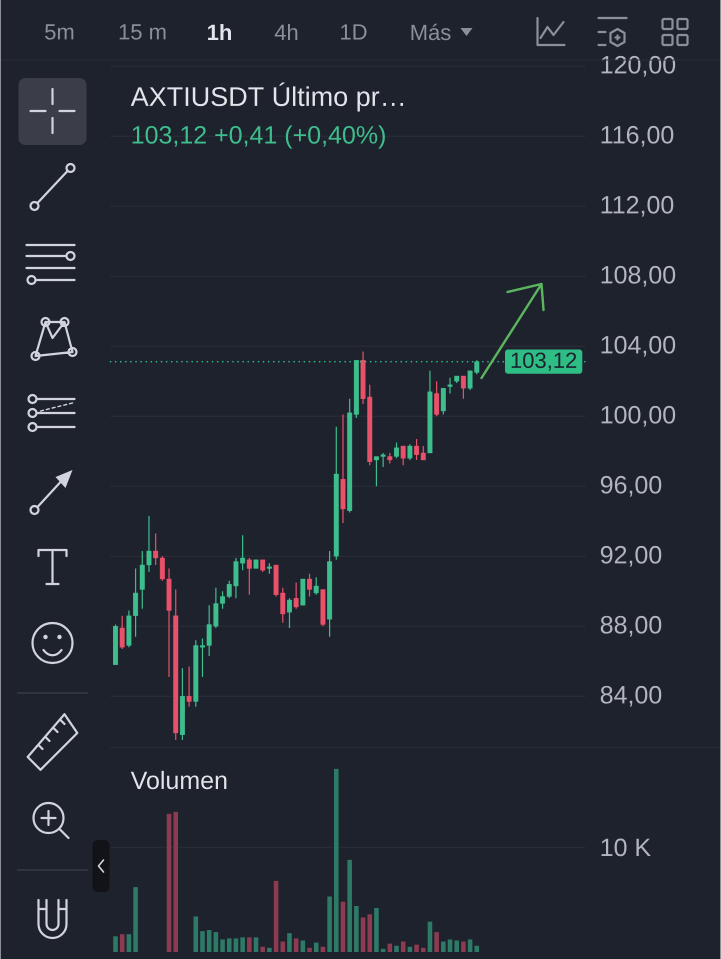  What do you see at coordinates (631, 696) in the screenshot?
I see `y-tick-label: 84,00` at bounding box center [631, 696].